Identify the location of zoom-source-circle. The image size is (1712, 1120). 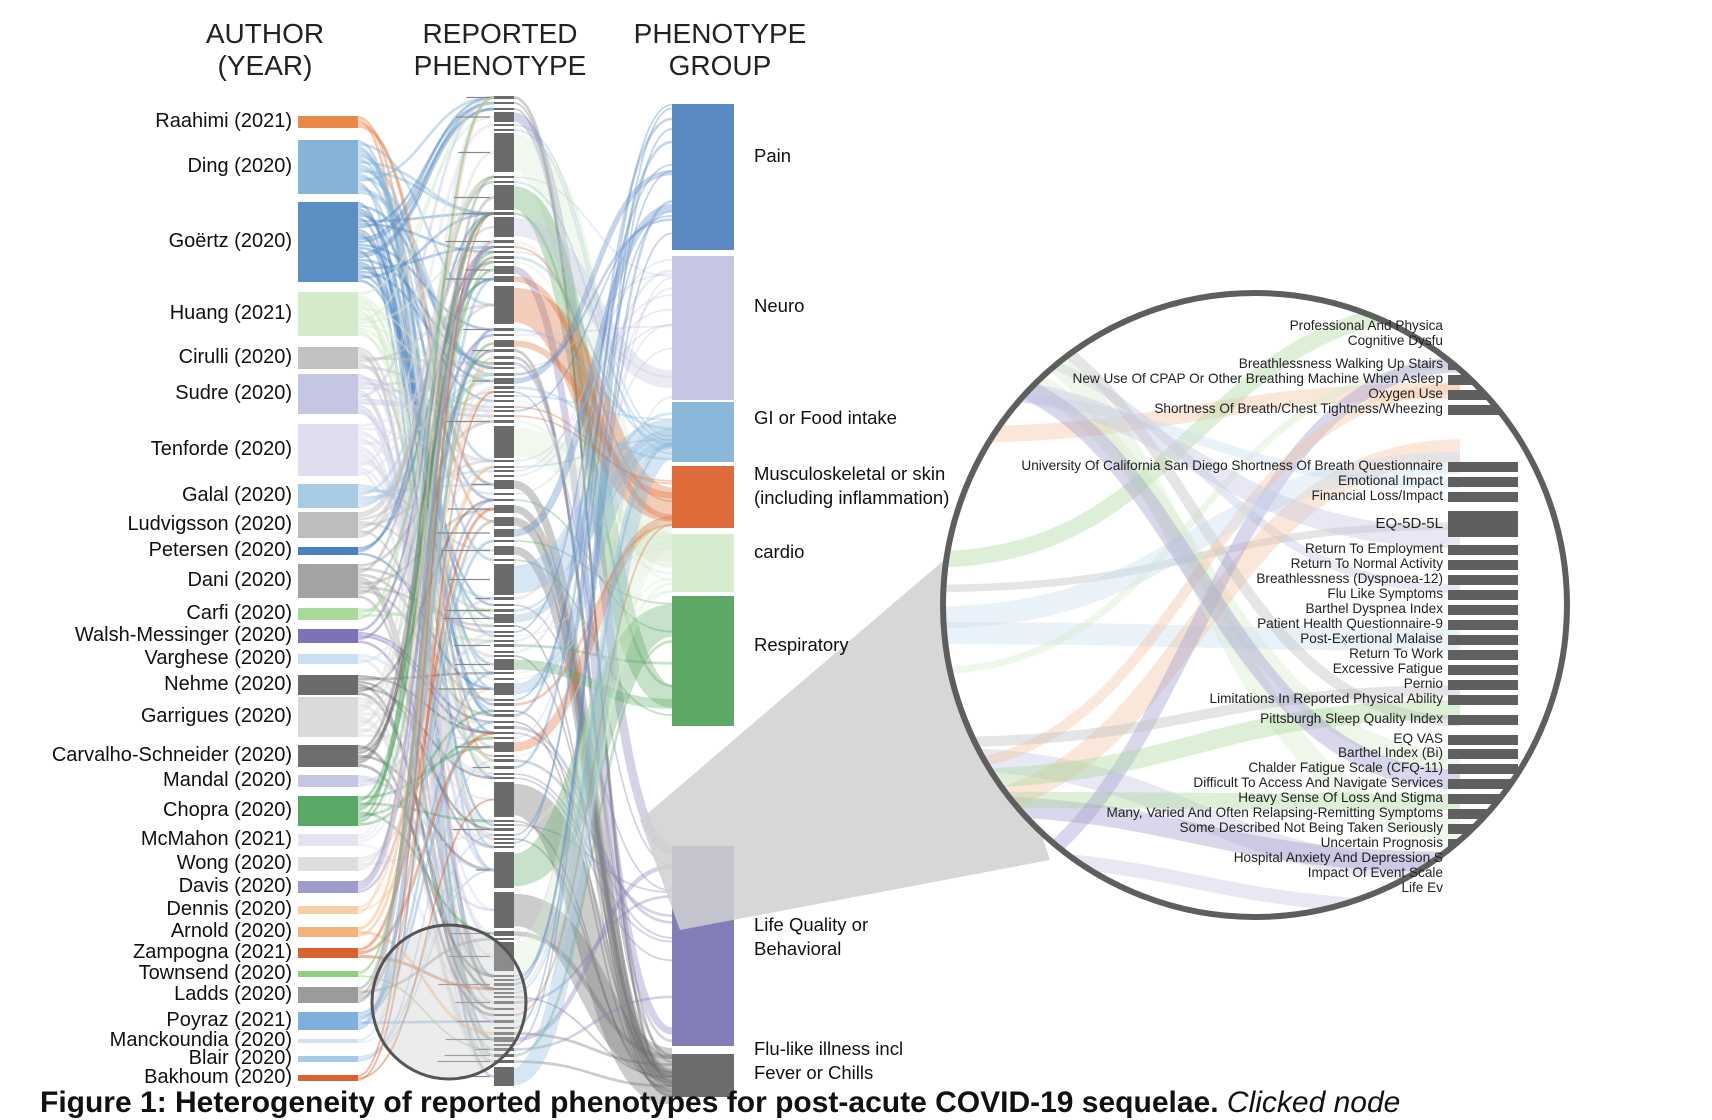
(449, 1002).